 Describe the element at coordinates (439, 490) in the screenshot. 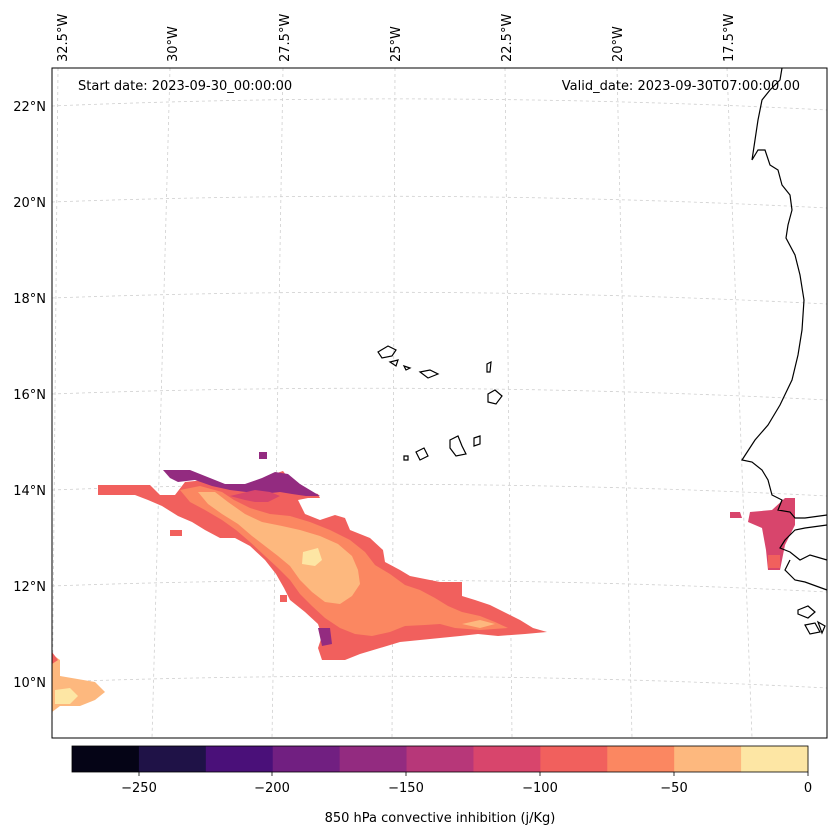

I see `parallel-14n` at that location.